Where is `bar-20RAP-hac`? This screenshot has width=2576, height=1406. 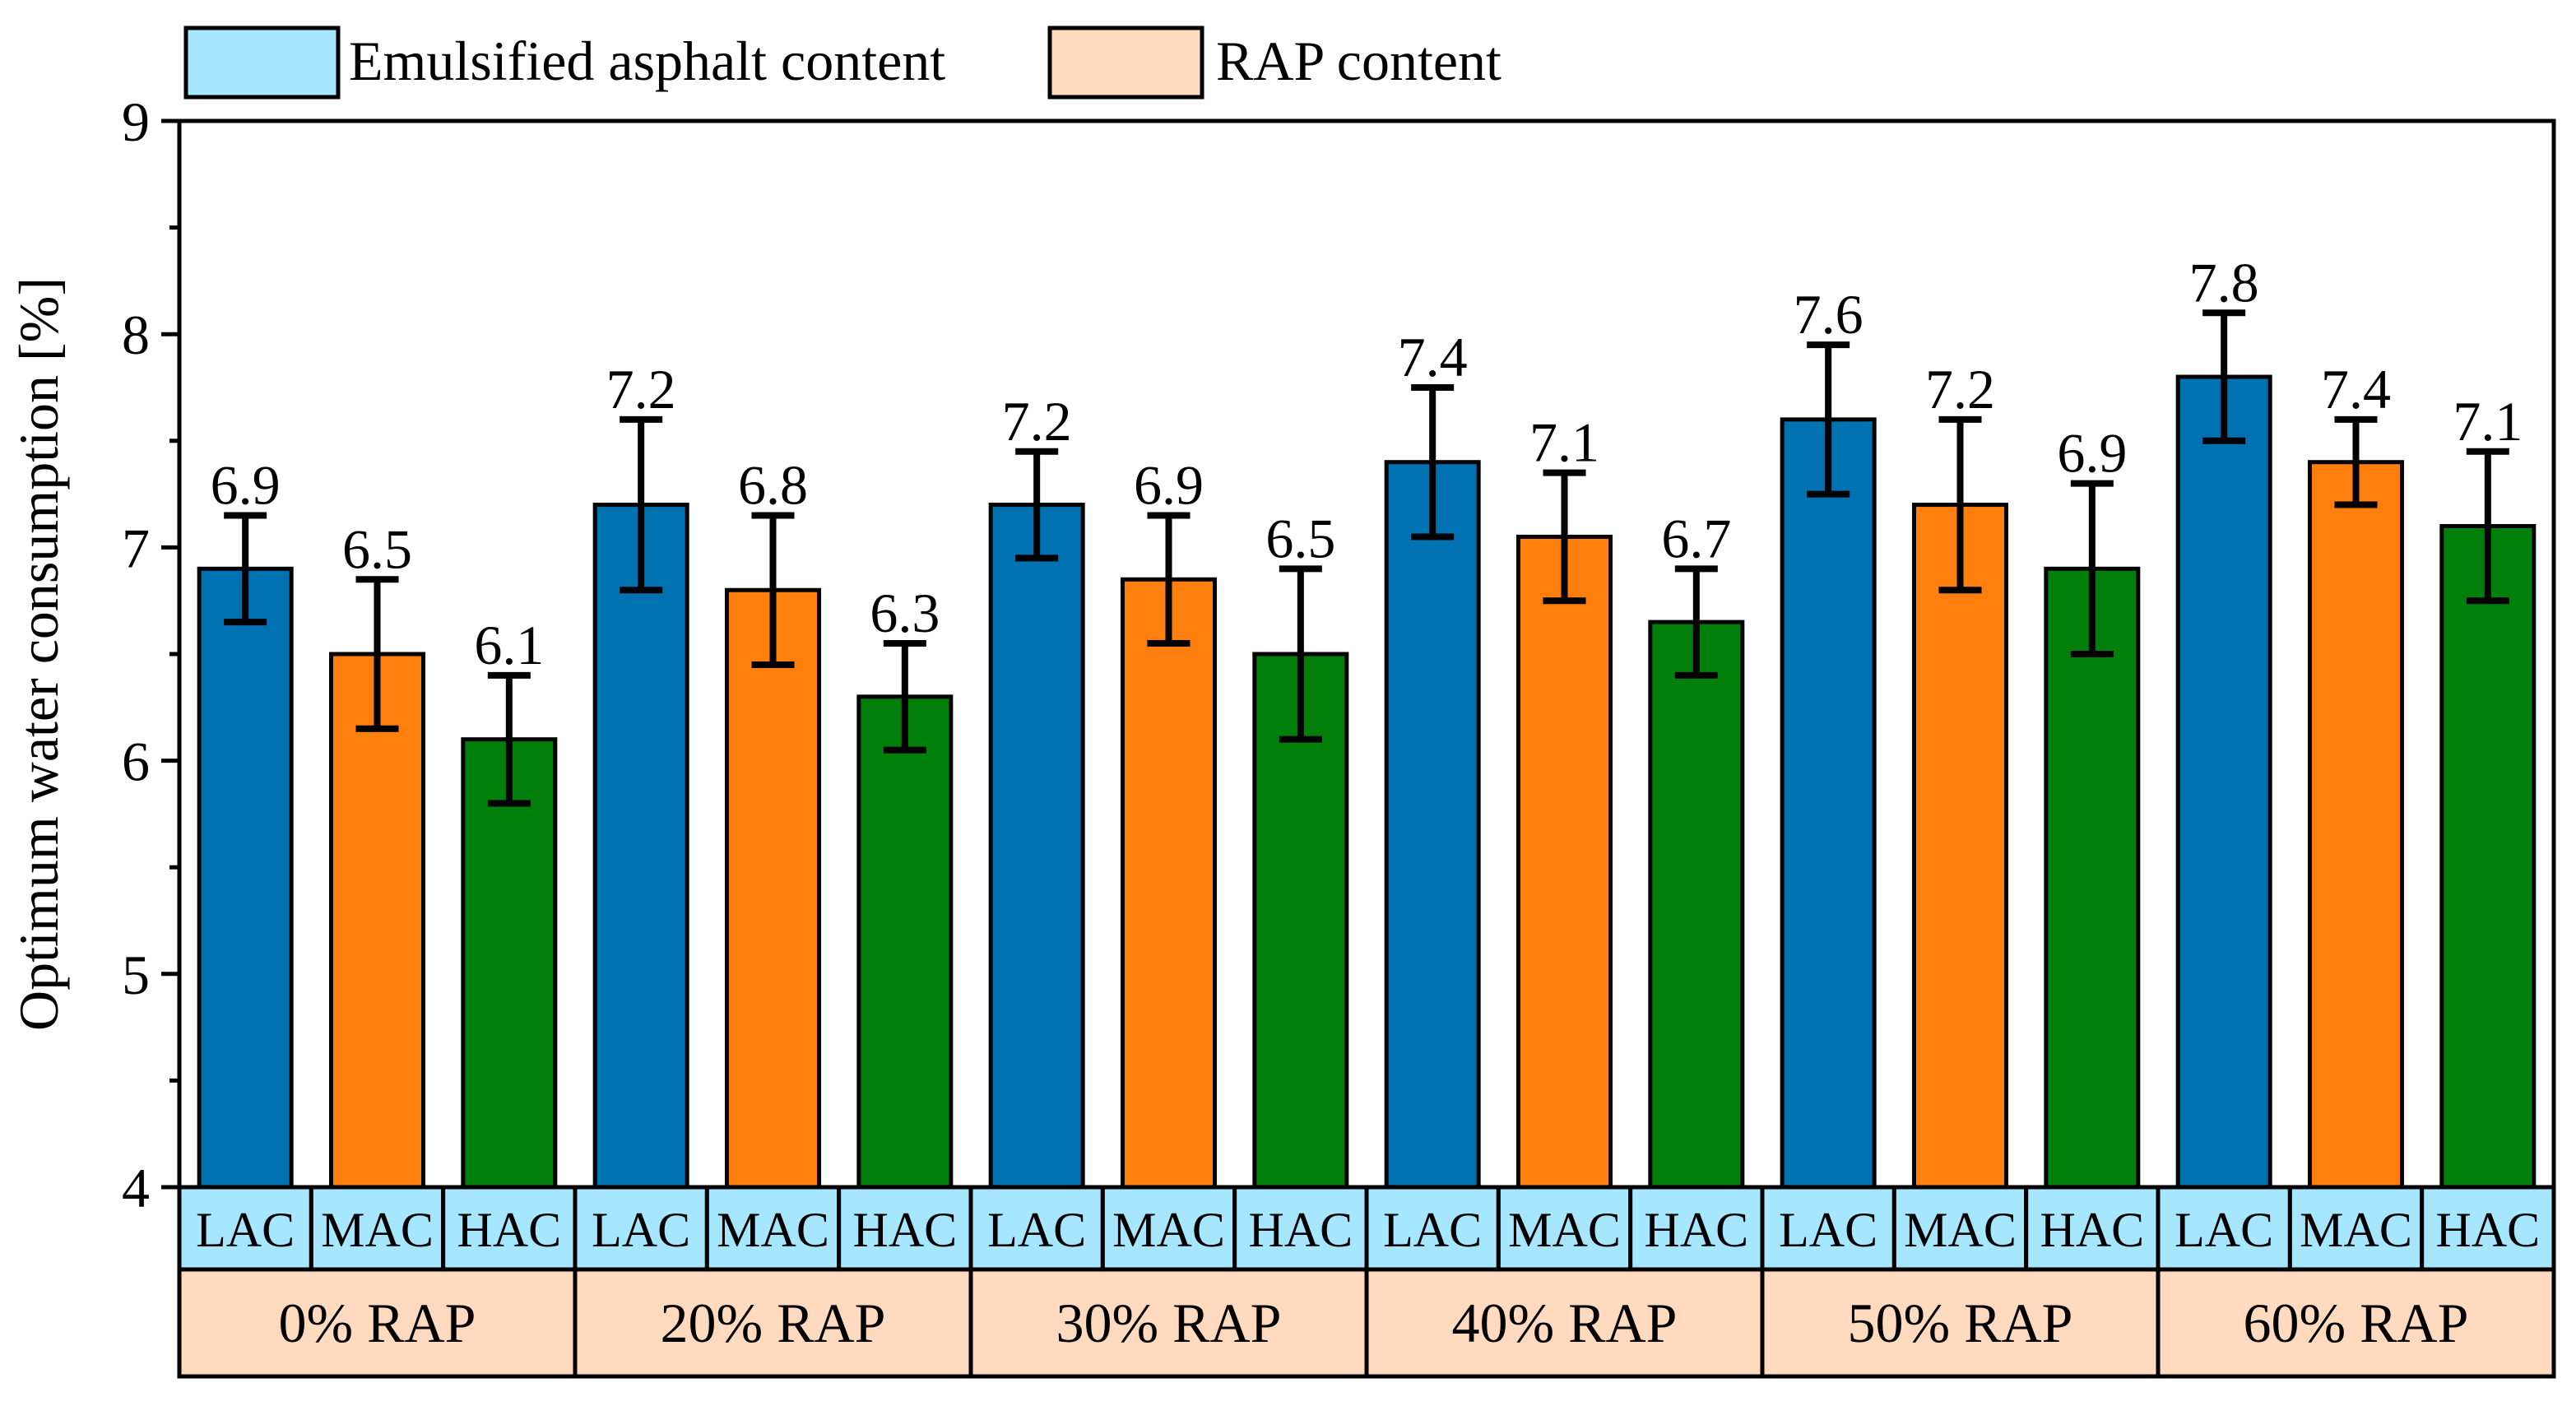 bar-20RAP-hac is located at coordinates (905, 942).